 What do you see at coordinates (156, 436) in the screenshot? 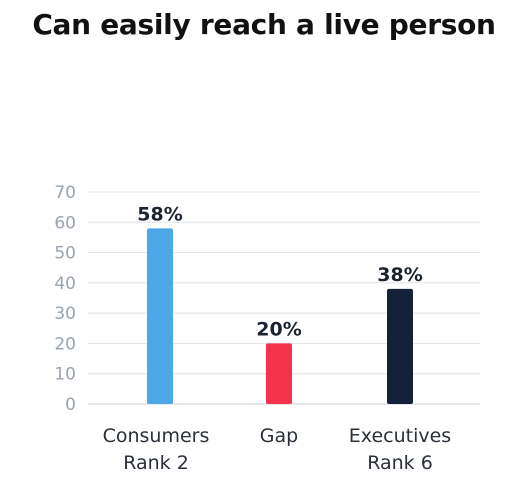
I see `x-tick-label: Consumers` at bounding box center [156, 436].